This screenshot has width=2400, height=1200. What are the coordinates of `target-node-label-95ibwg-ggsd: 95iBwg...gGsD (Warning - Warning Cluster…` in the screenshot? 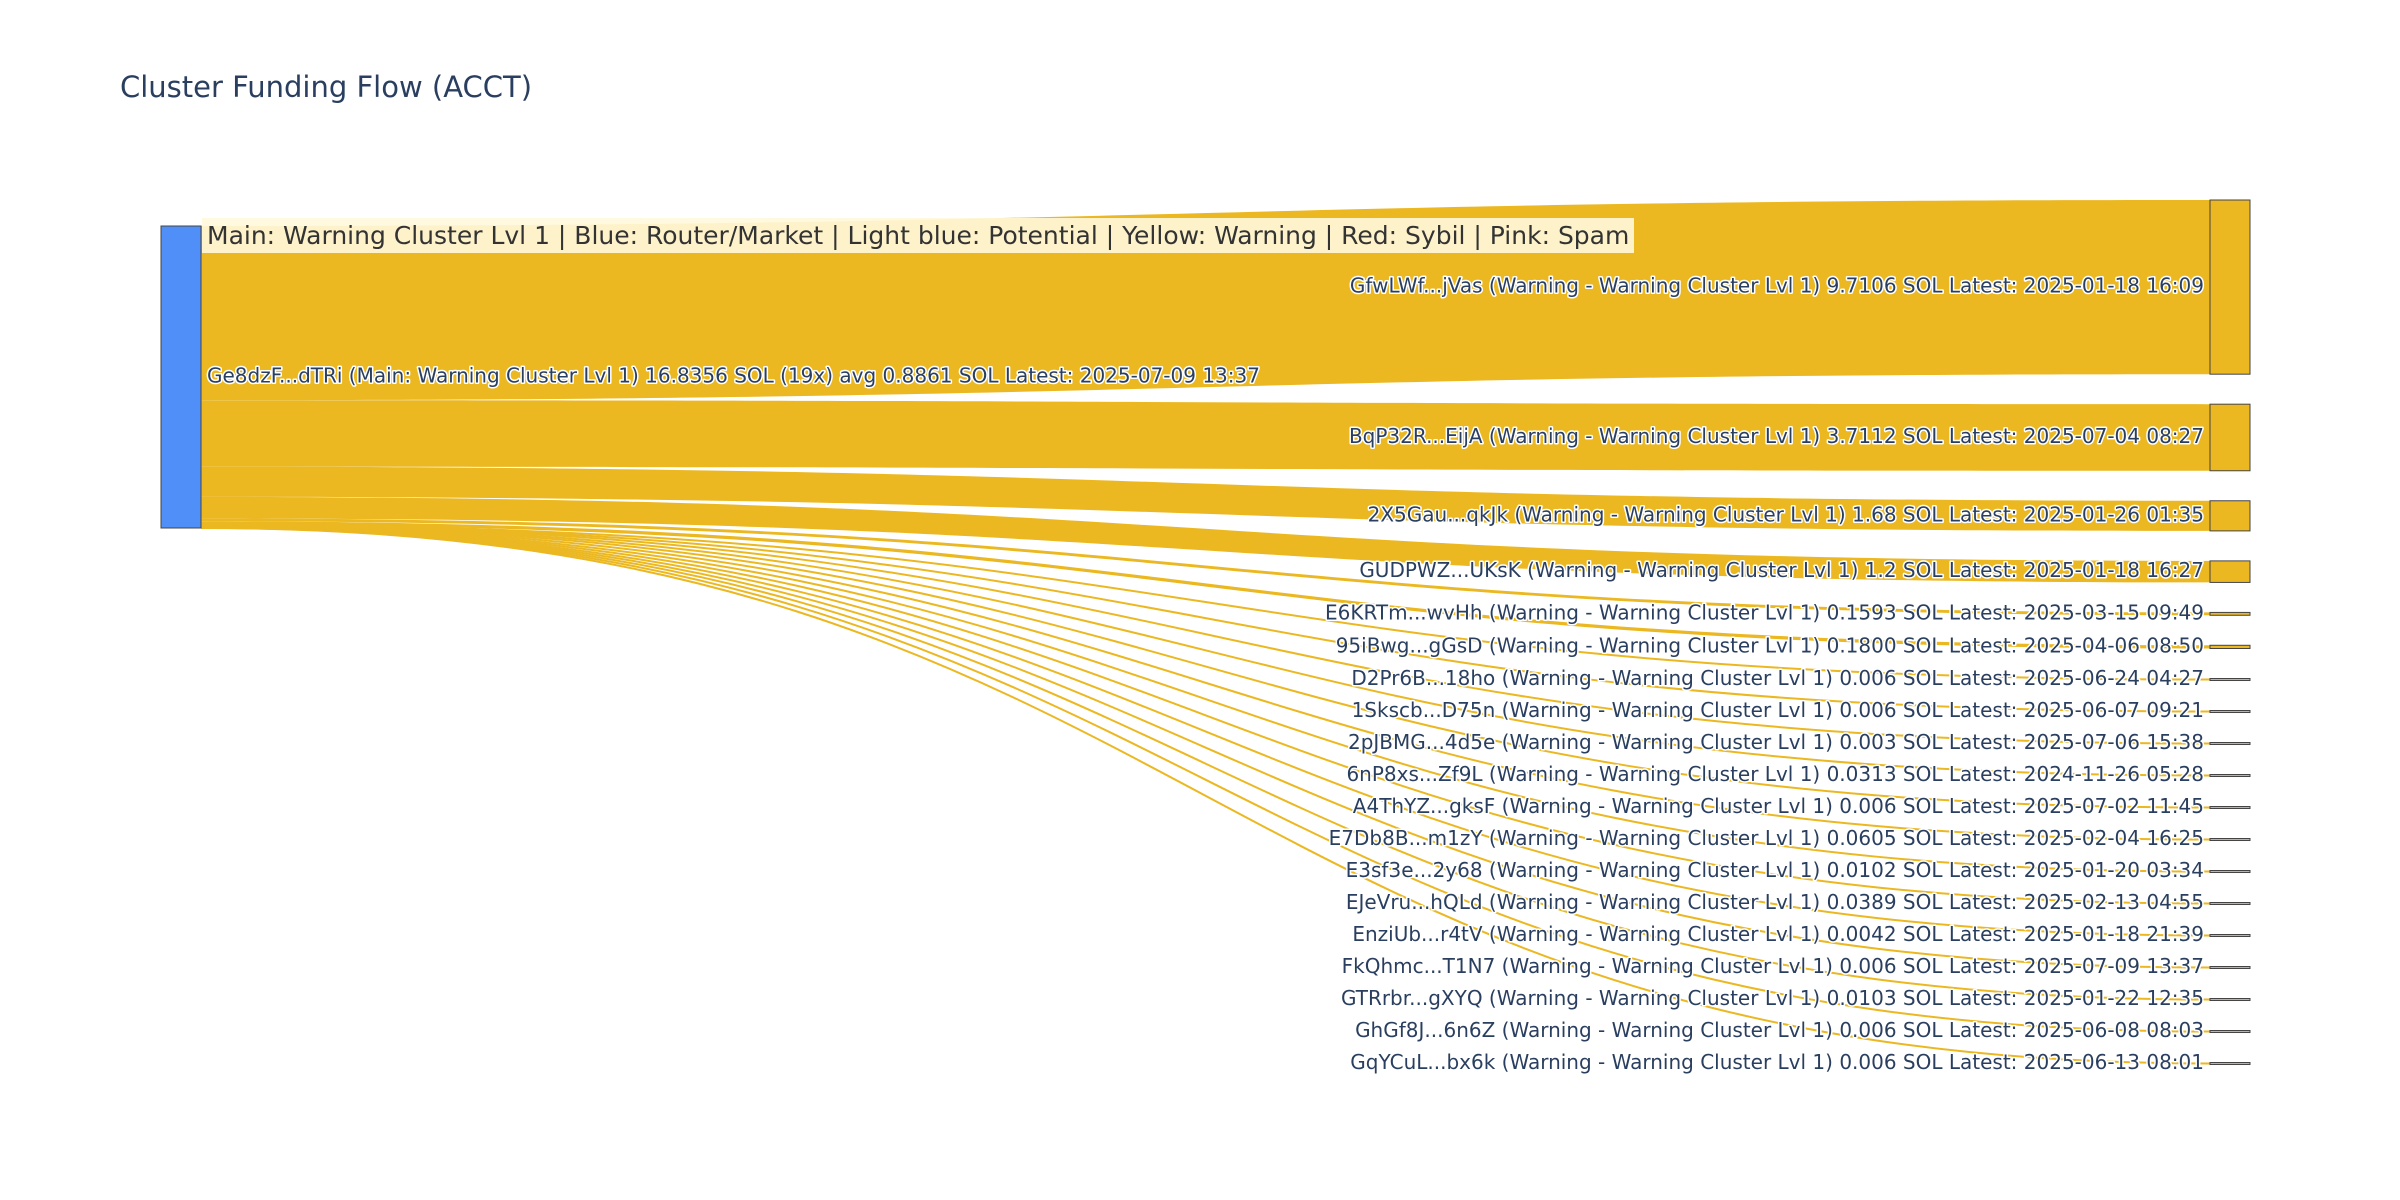 It's located at (1770, 645).